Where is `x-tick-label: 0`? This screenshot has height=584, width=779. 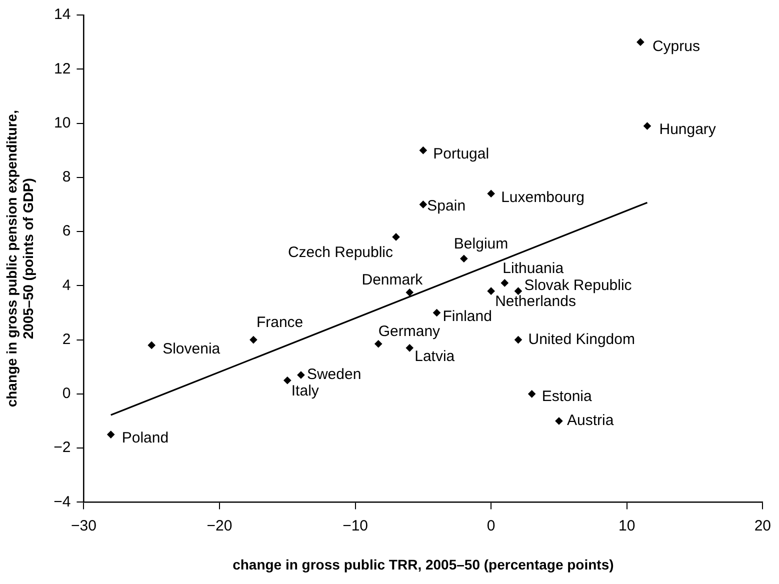
x-tick-label: 0 is located at coordinates (491, 525).